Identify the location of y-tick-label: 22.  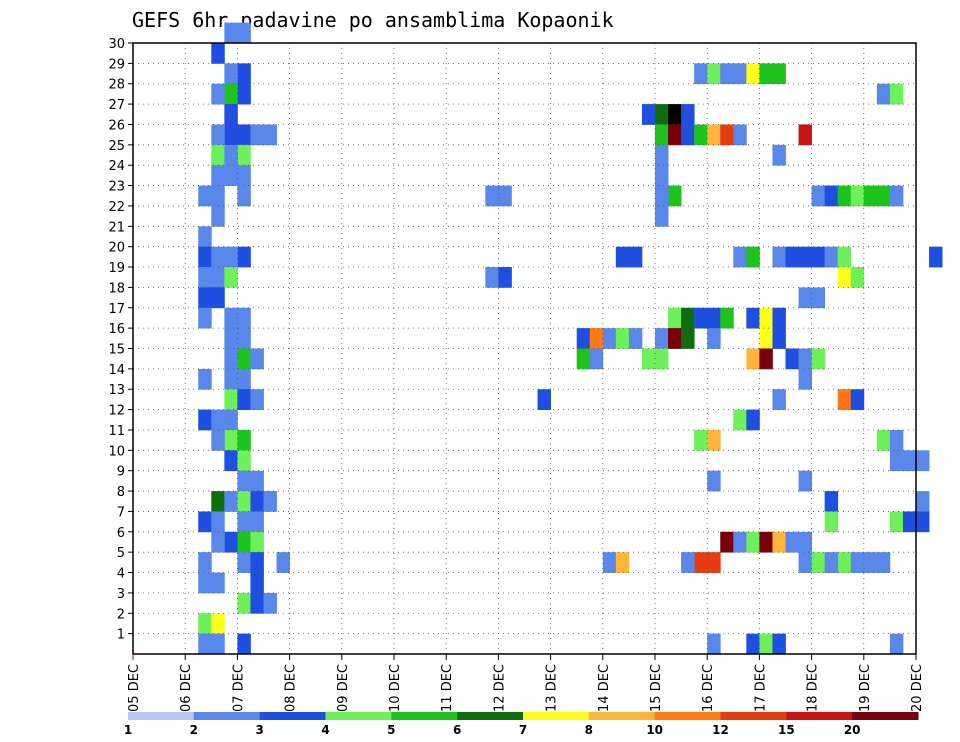
(116, 207).